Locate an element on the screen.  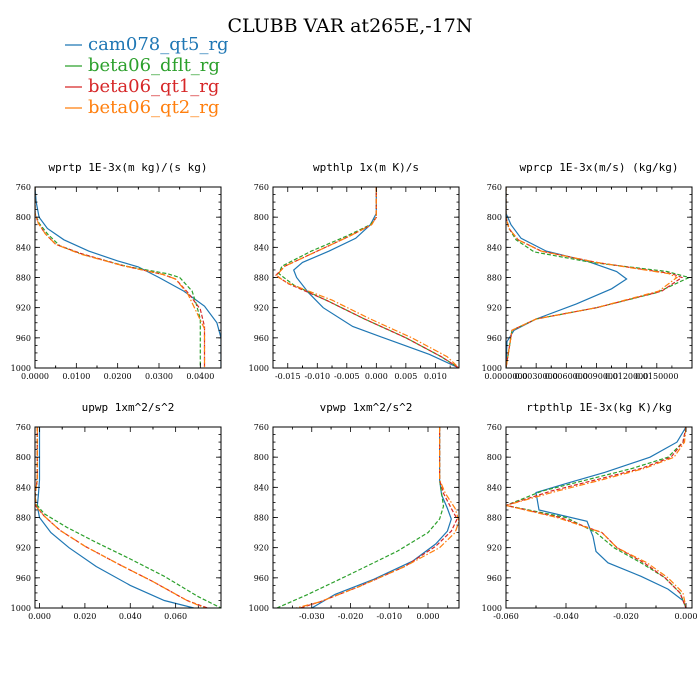
x-tick-label: 0.0300 is located at coordinates (159, 376).